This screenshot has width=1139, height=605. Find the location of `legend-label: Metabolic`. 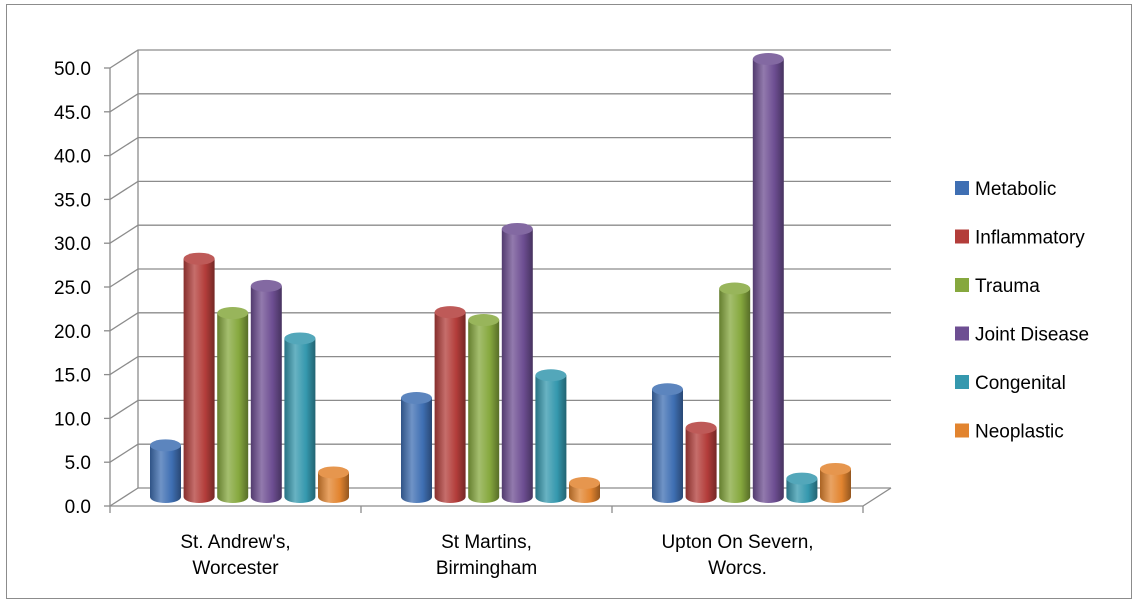

legend-label: Metabolic is located at coordinates (1015, 189).